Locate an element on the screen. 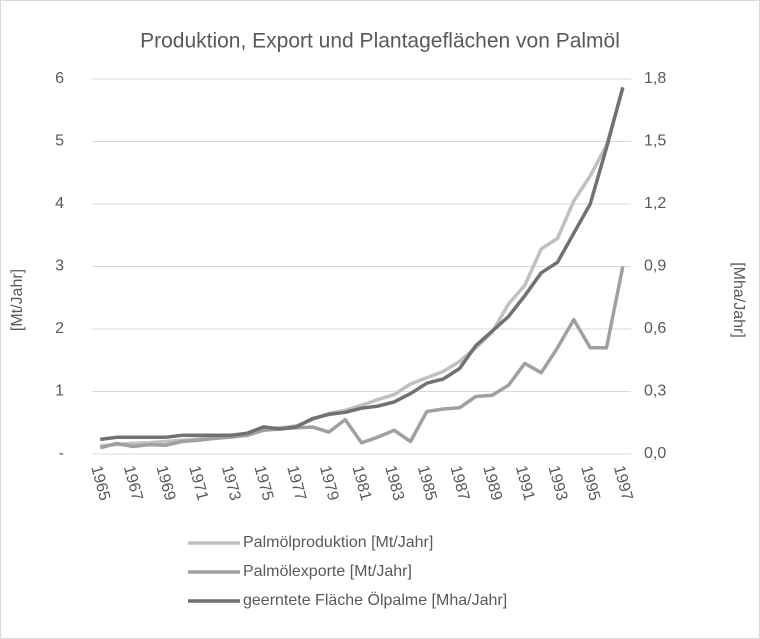 The image size is (760, 639). y2-tick-label: 0,9 is located at coordinates (655, 266).